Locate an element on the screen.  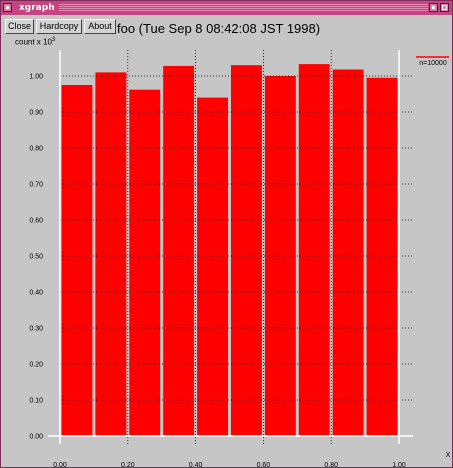
legend-group: n=10000 is located at coordinates (432, 61).